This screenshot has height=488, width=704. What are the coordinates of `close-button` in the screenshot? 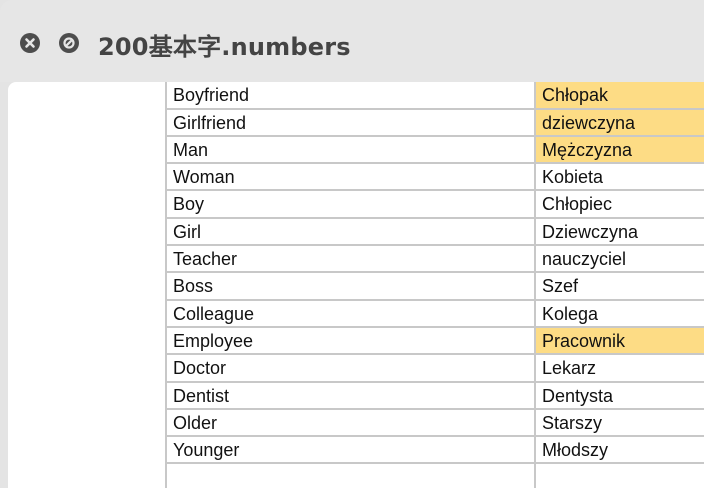 It's located at (30, 43).